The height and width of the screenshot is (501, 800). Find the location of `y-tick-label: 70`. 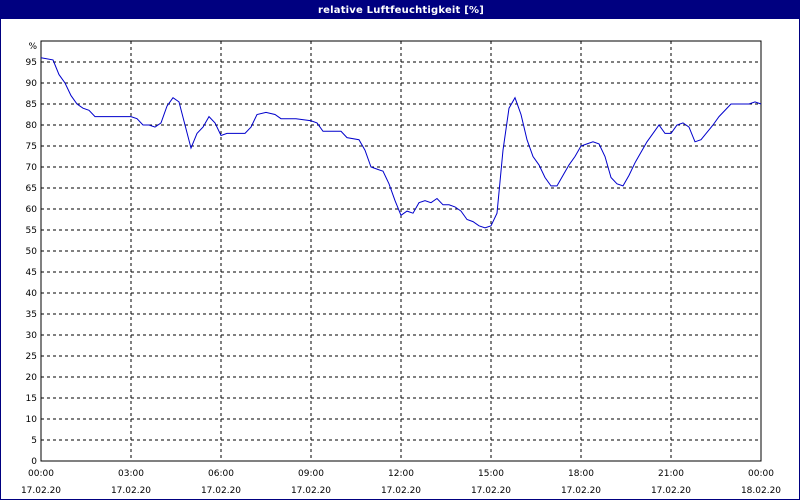

y-tick-label: 70 is located at coordinates (32, 168).